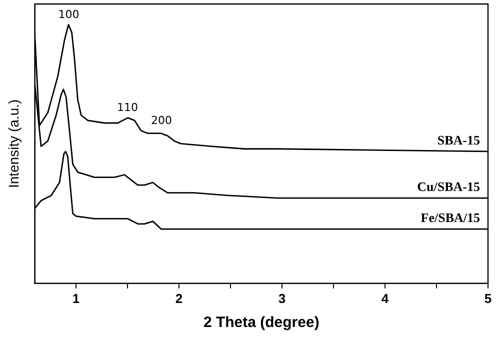 The image size is (496, 340). Describe the element at coordinates (458, 140) in the screenshot. I see `series-label: SBA-15` at that location.